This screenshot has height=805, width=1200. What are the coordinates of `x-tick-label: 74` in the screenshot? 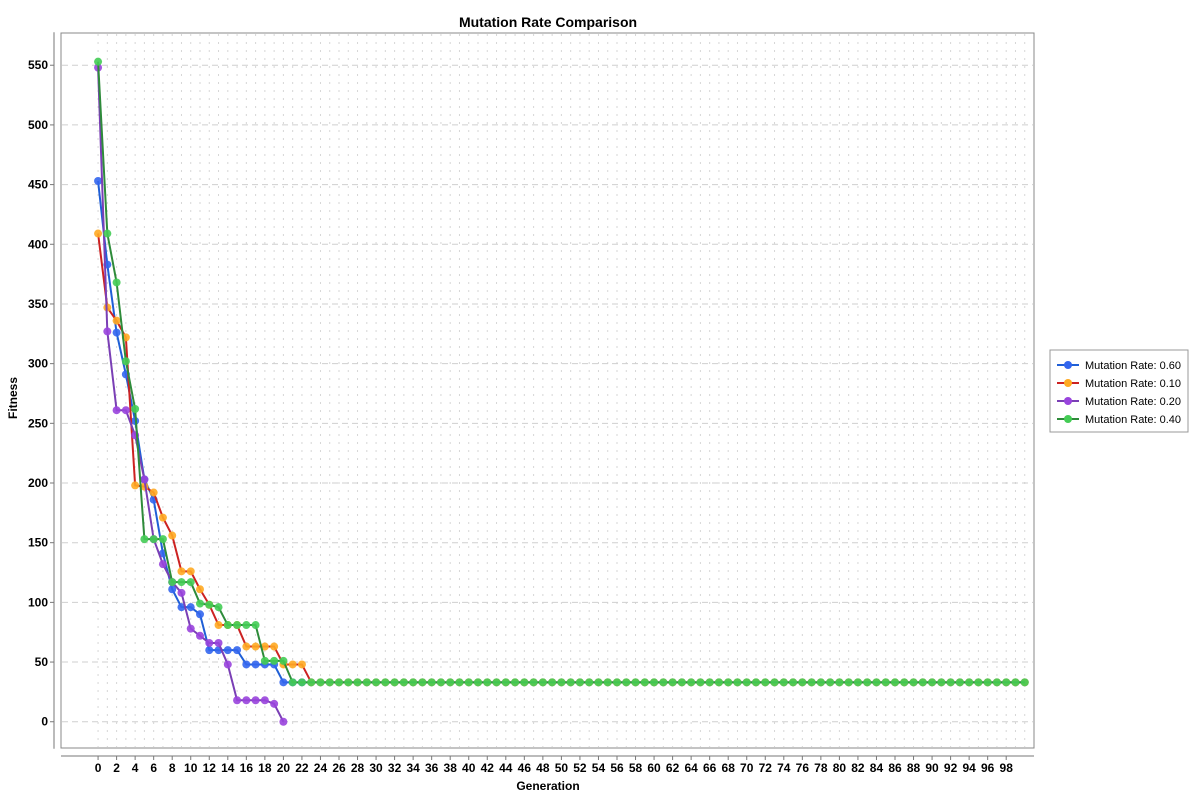 It's located at (784, 768).